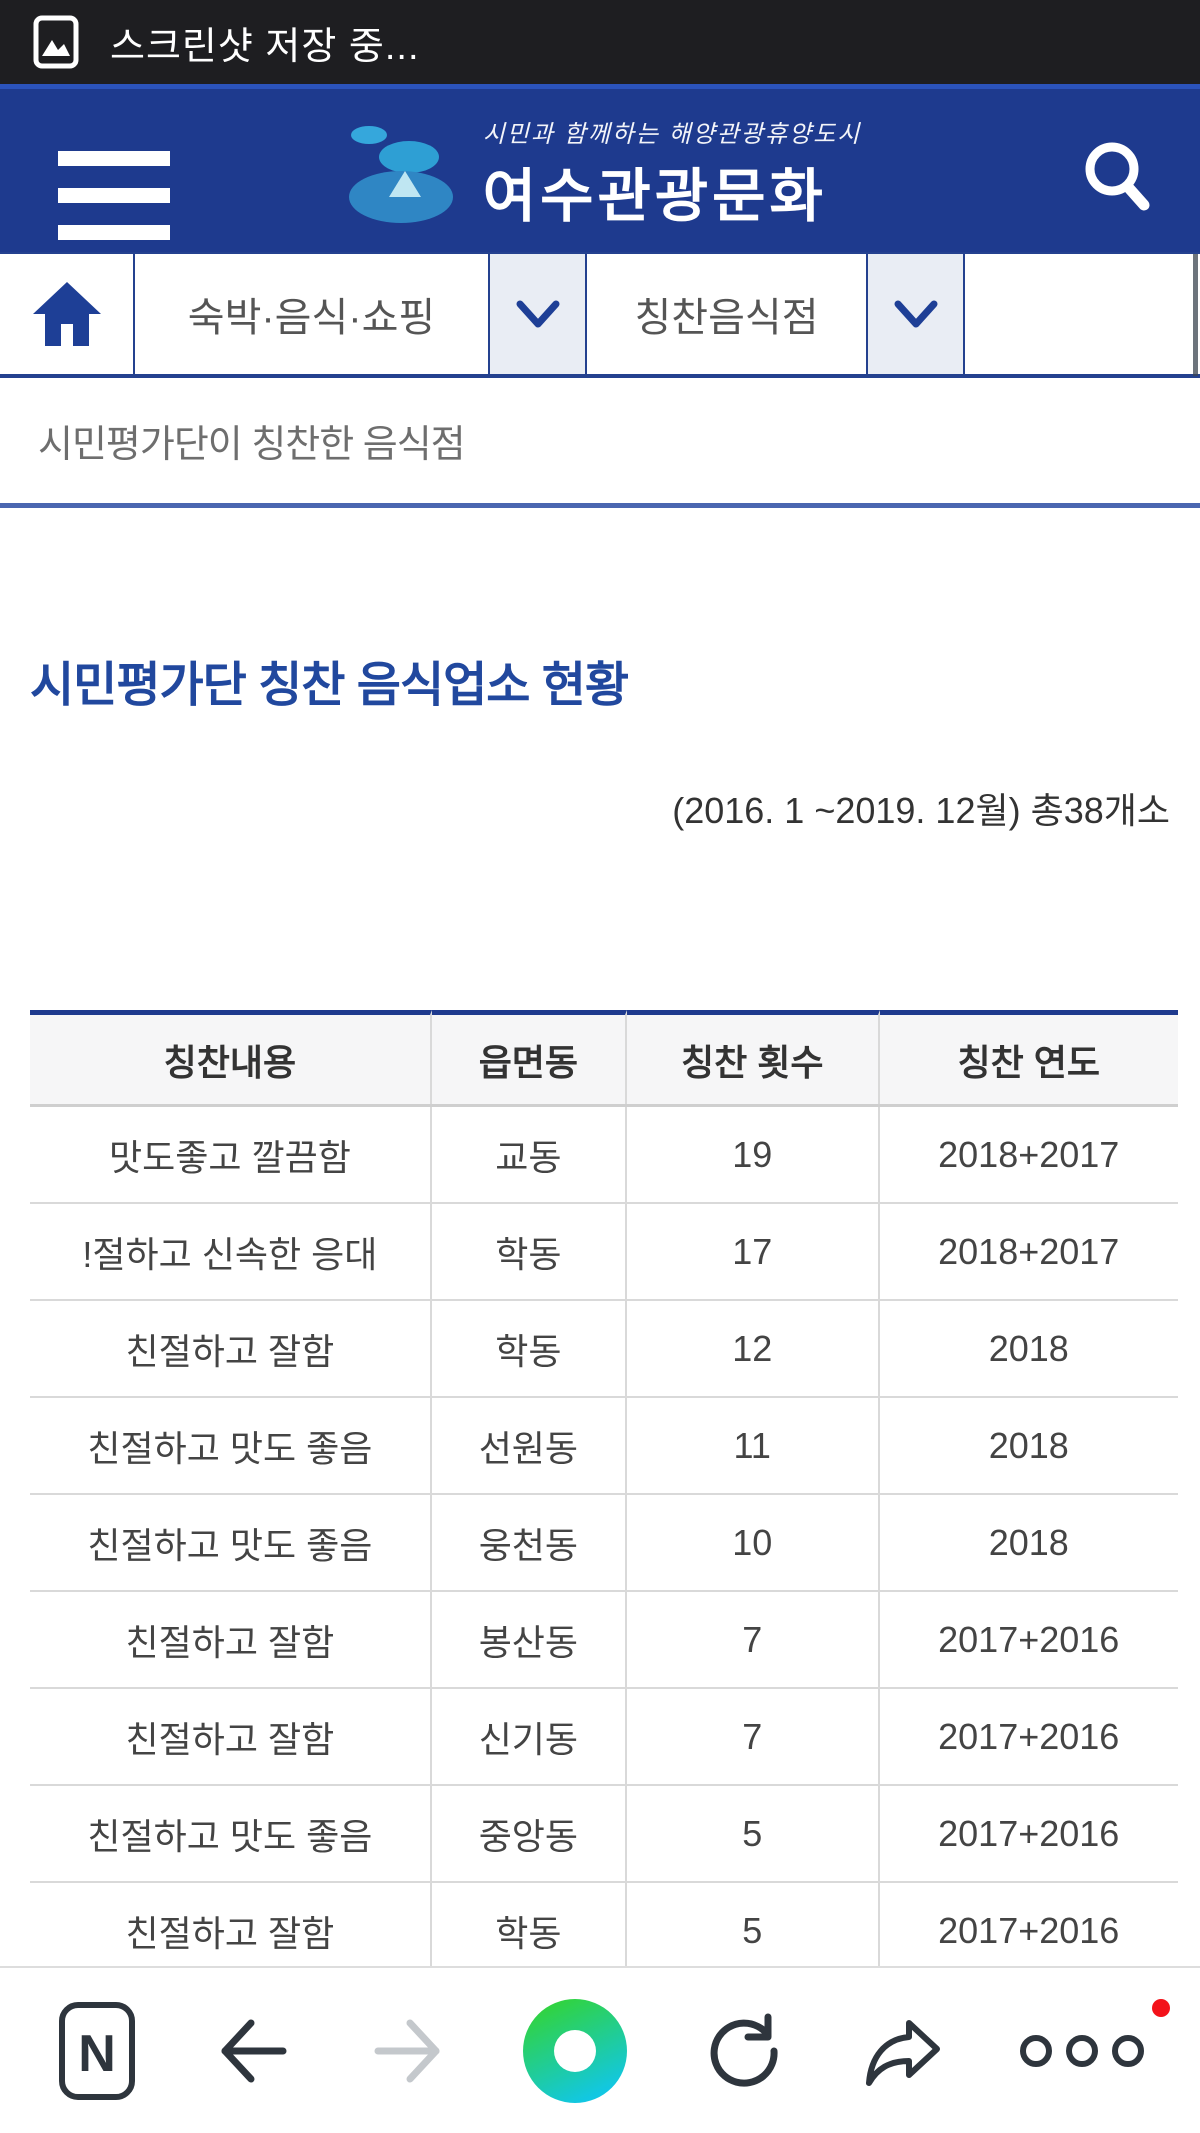 The width and height of the screenshot is (1200, 2133). I want to click on back-icon, so click(253, 2051).